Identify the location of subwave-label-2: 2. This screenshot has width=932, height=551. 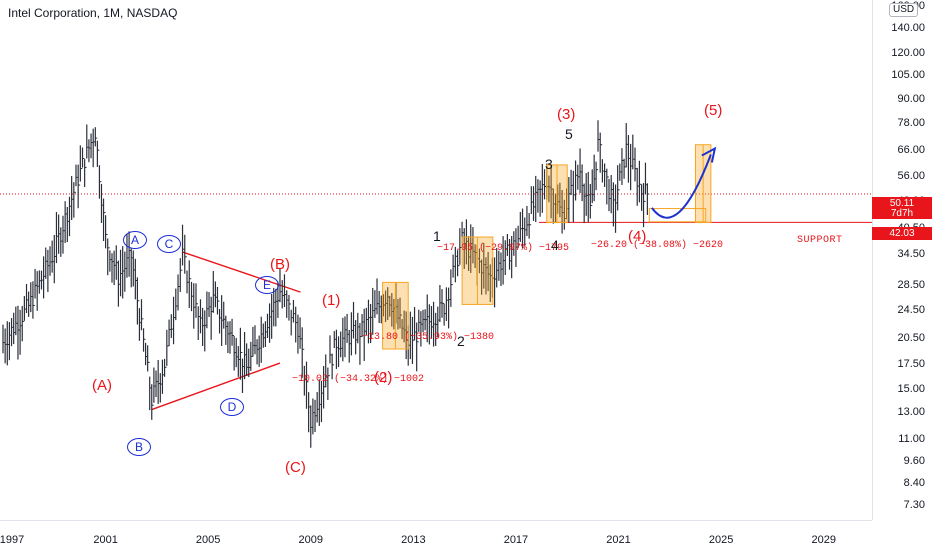
(461, 341).